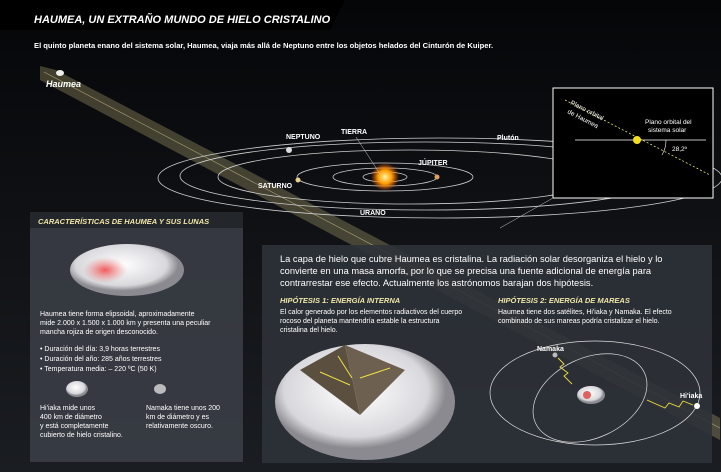 The height and width of the screenshot is (472, 721). I want to click on hiiaka-label: Hi'iaka, so click(691, 396).